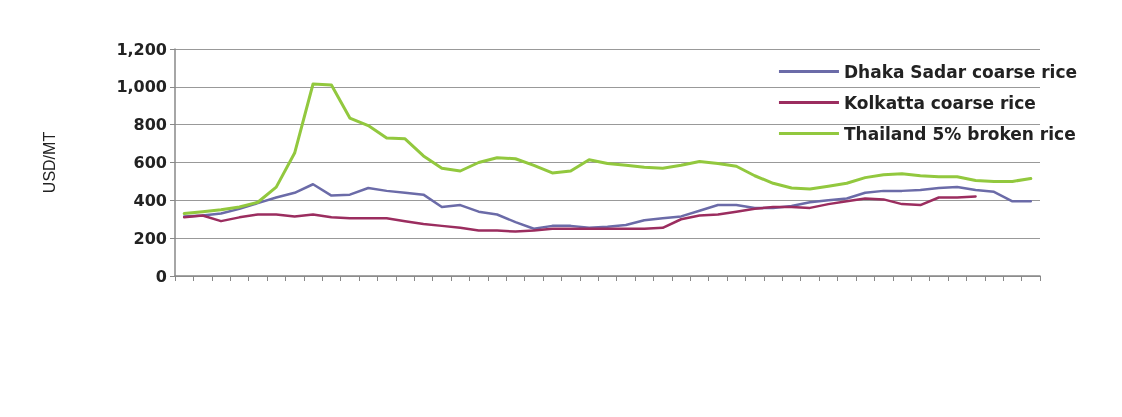 The width and height of the screenshot is (1122, 417). Describe the element at coordinates (141, 49) in the screenshot. I see `y-tick-label: 1,200` at that location.